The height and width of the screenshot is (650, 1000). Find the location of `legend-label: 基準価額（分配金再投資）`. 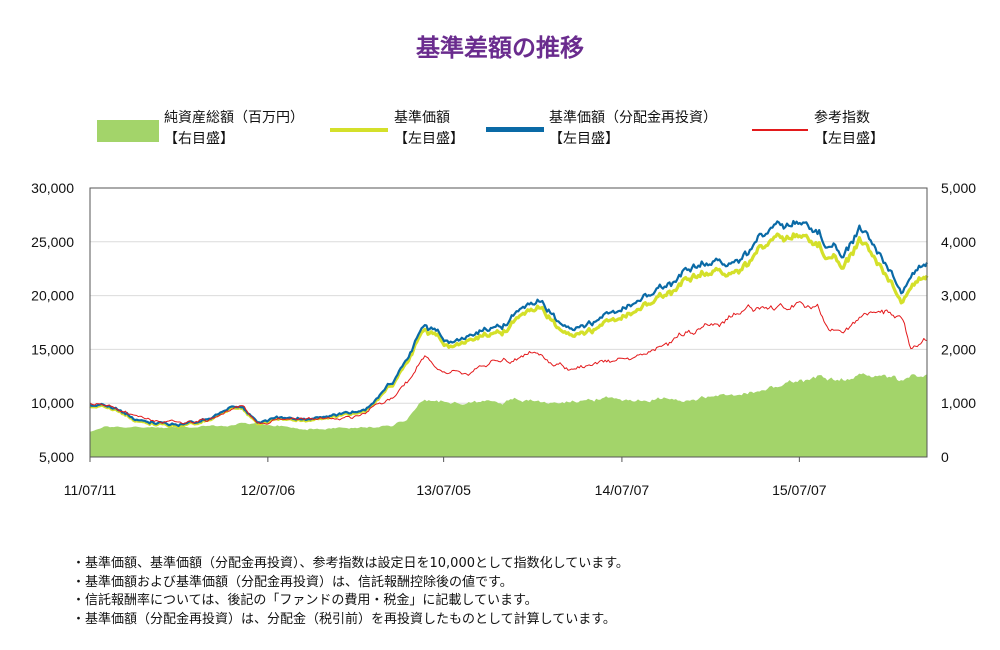

legend-label: 基準価額（分配金再投資） is located at coordinates (633, 118).